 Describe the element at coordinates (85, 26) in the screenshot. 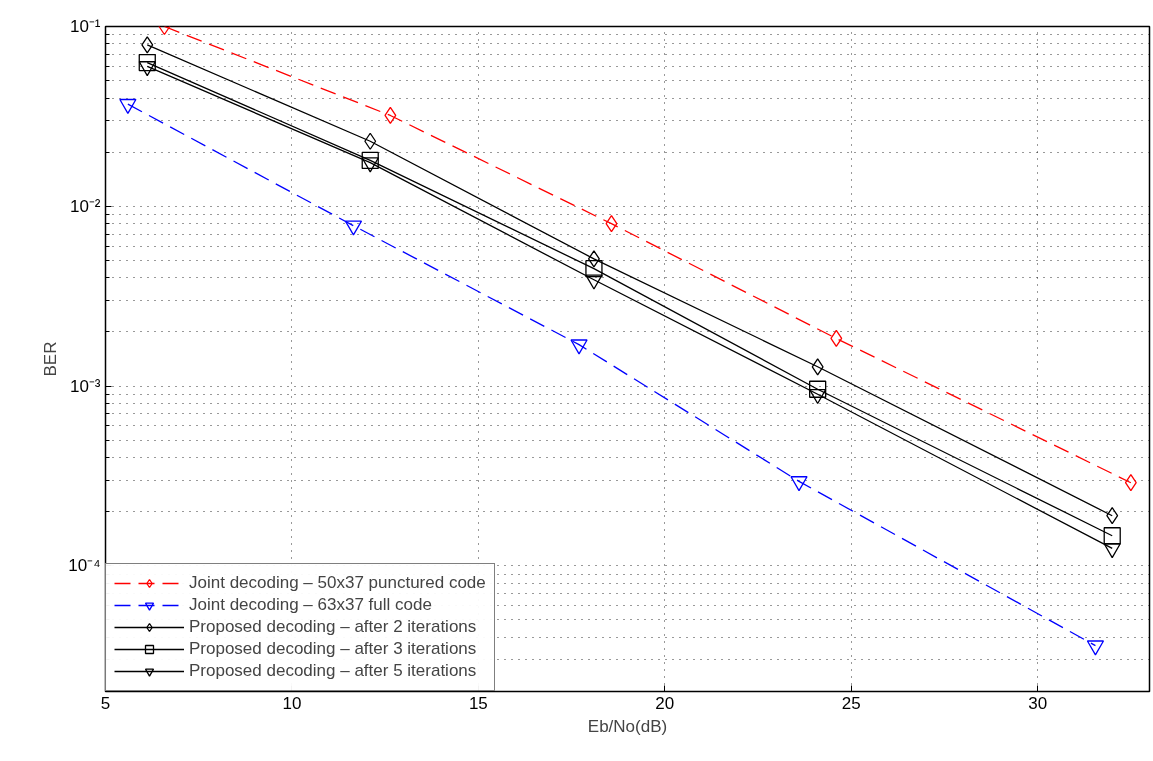

I see `y-tick-label: 10⁻¹` at that location.